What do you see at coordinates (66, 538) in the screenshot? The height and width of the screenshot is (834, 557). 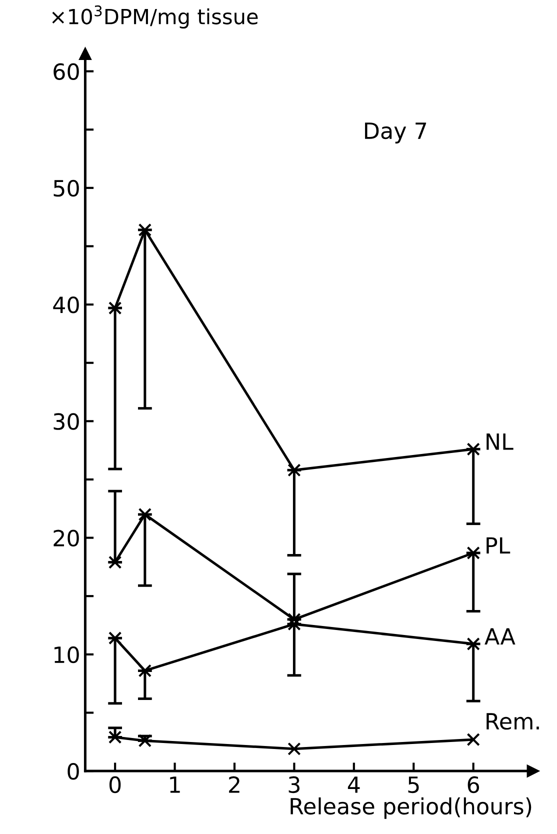 I see `y-tick-label: 20` at bounding box center [66, 538].